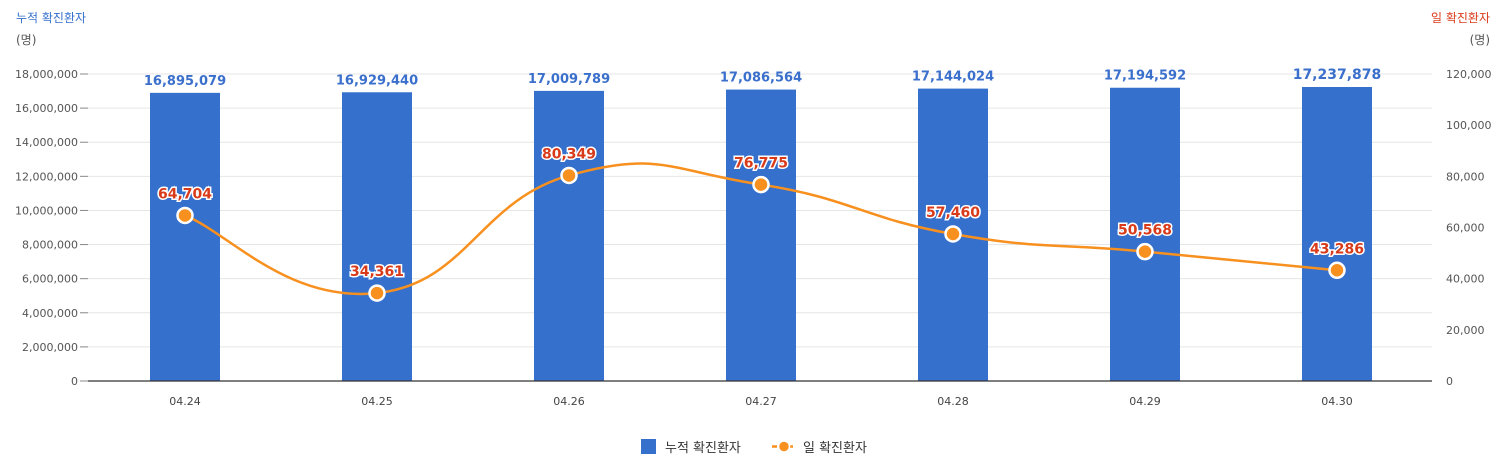  What do you see at coordinates (569, 154) in the screenshot?
I see `point-value-label: 80,349` at bounding box center [569, 154].